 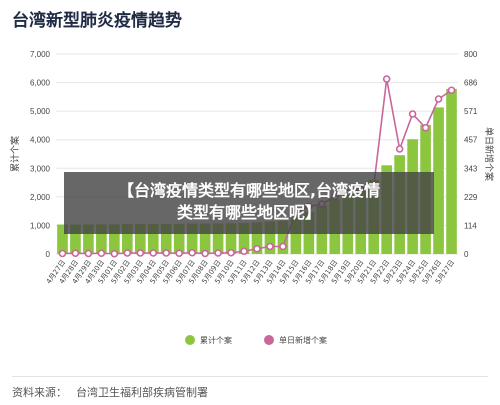 I want to click on overlay-line-1: 【台湾疫情类型有哪些地区,台湾疫情, so click(x=249, y=190).